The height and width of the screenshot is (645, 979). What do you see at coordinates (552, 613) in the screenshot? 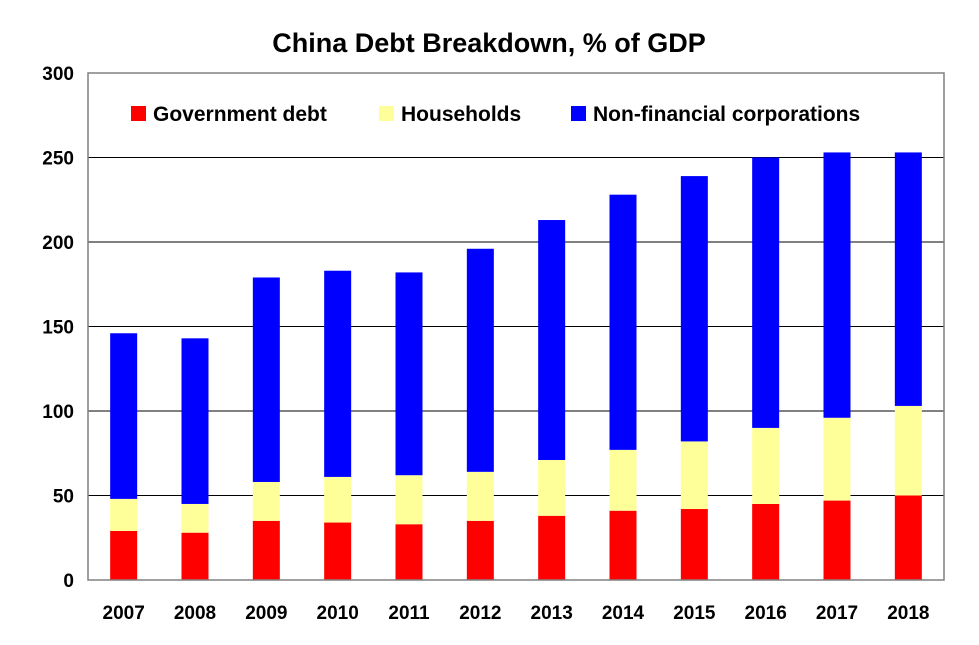
I see `x-tick-label: 2013` at bounding box center [552, 613].